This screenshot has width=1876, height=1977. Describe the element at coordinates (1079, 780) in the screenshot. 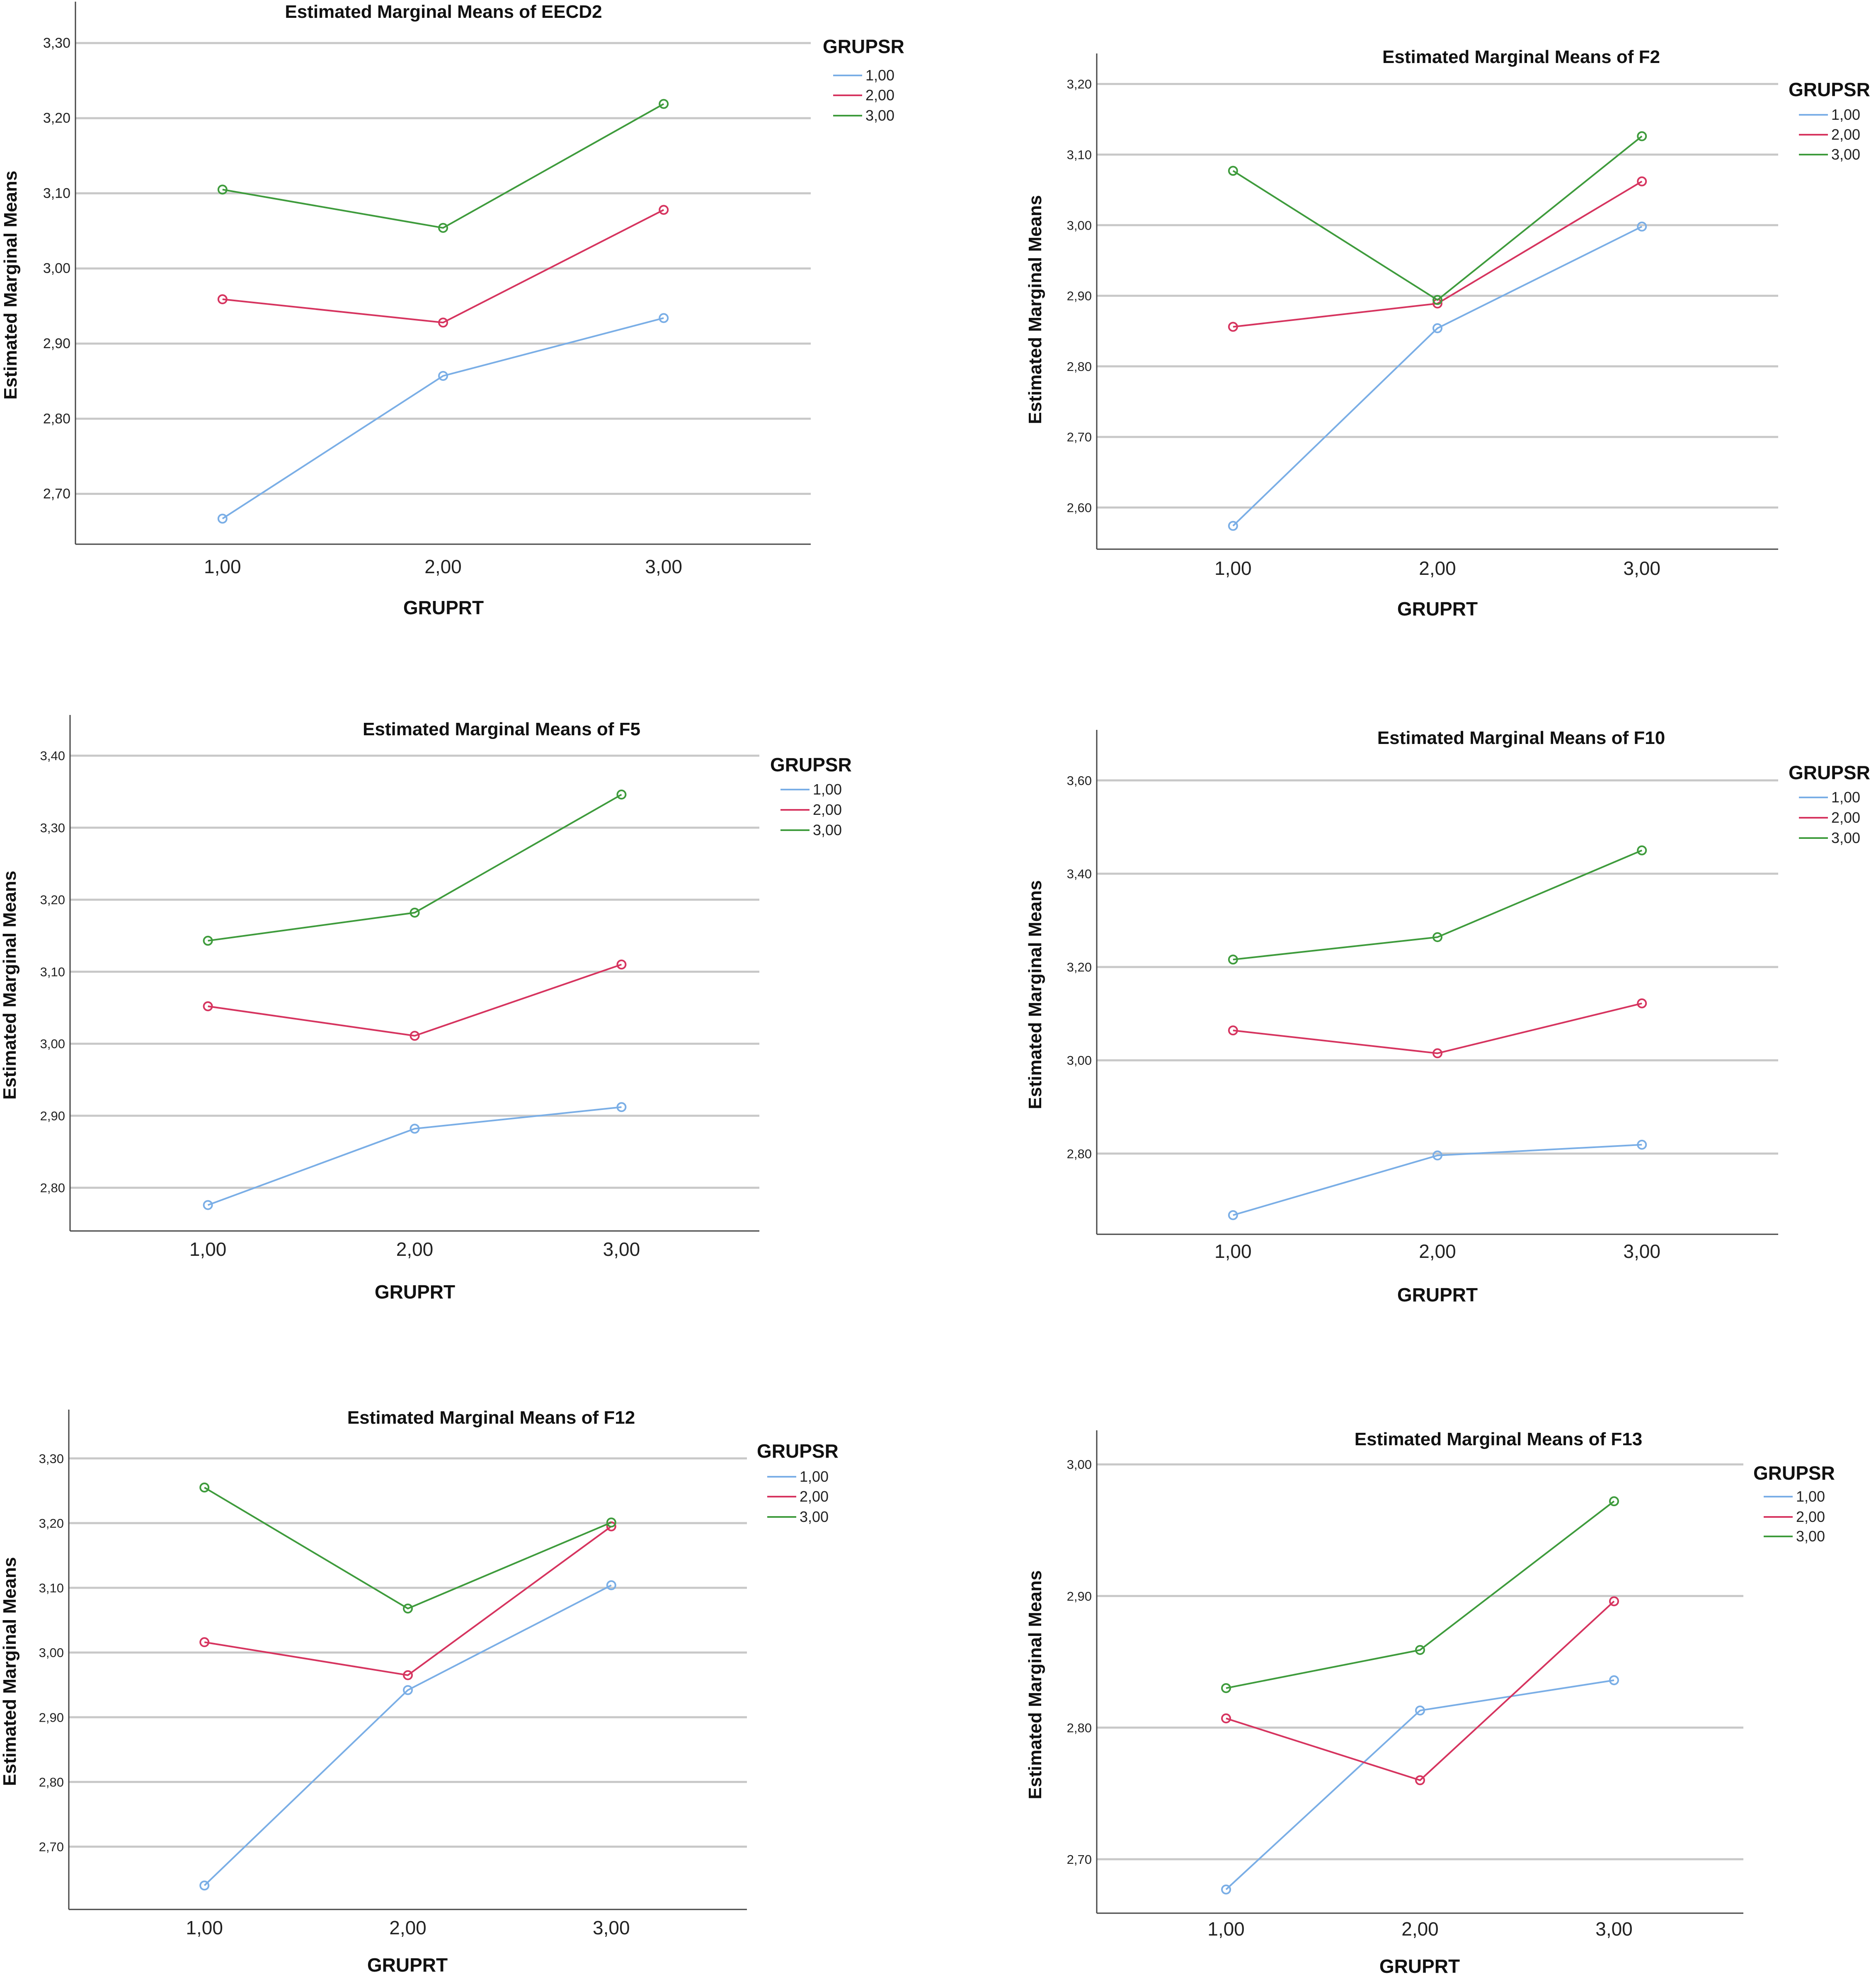

I see `y-tick-label: 3,60` at that location.